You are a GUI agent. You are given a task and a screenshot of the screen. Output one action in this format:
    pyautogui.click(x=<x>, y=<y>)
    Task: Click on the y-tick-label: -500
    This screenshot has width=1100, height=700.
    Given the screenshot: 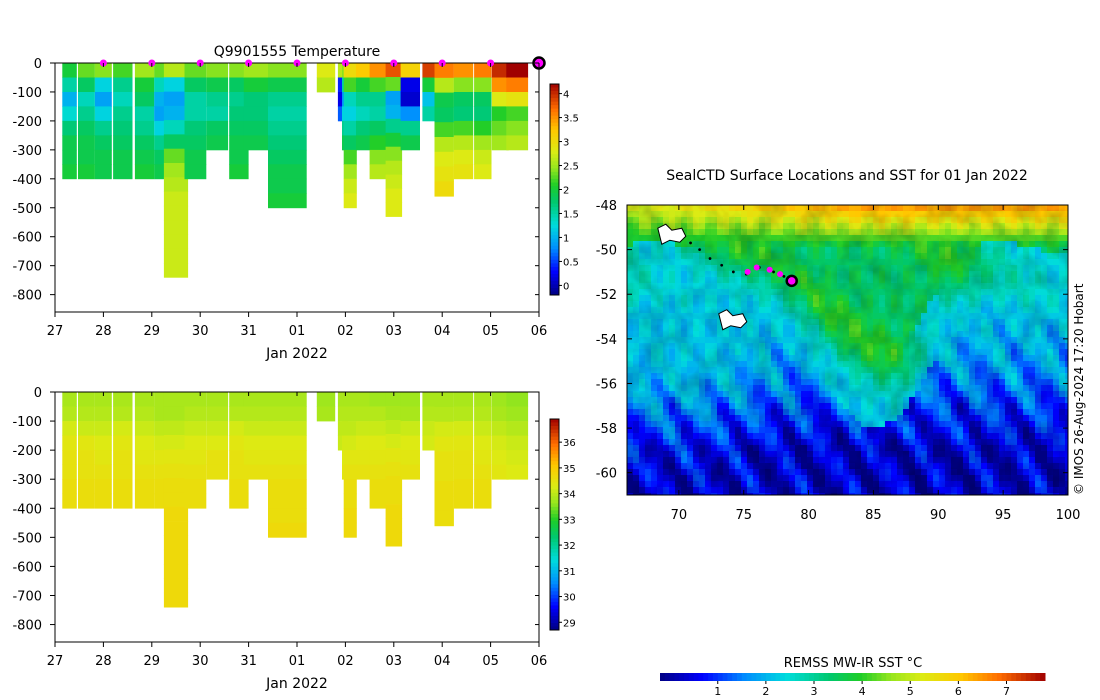 What is the action you would take?
    pyautogui.click(x=27, y=209)
    